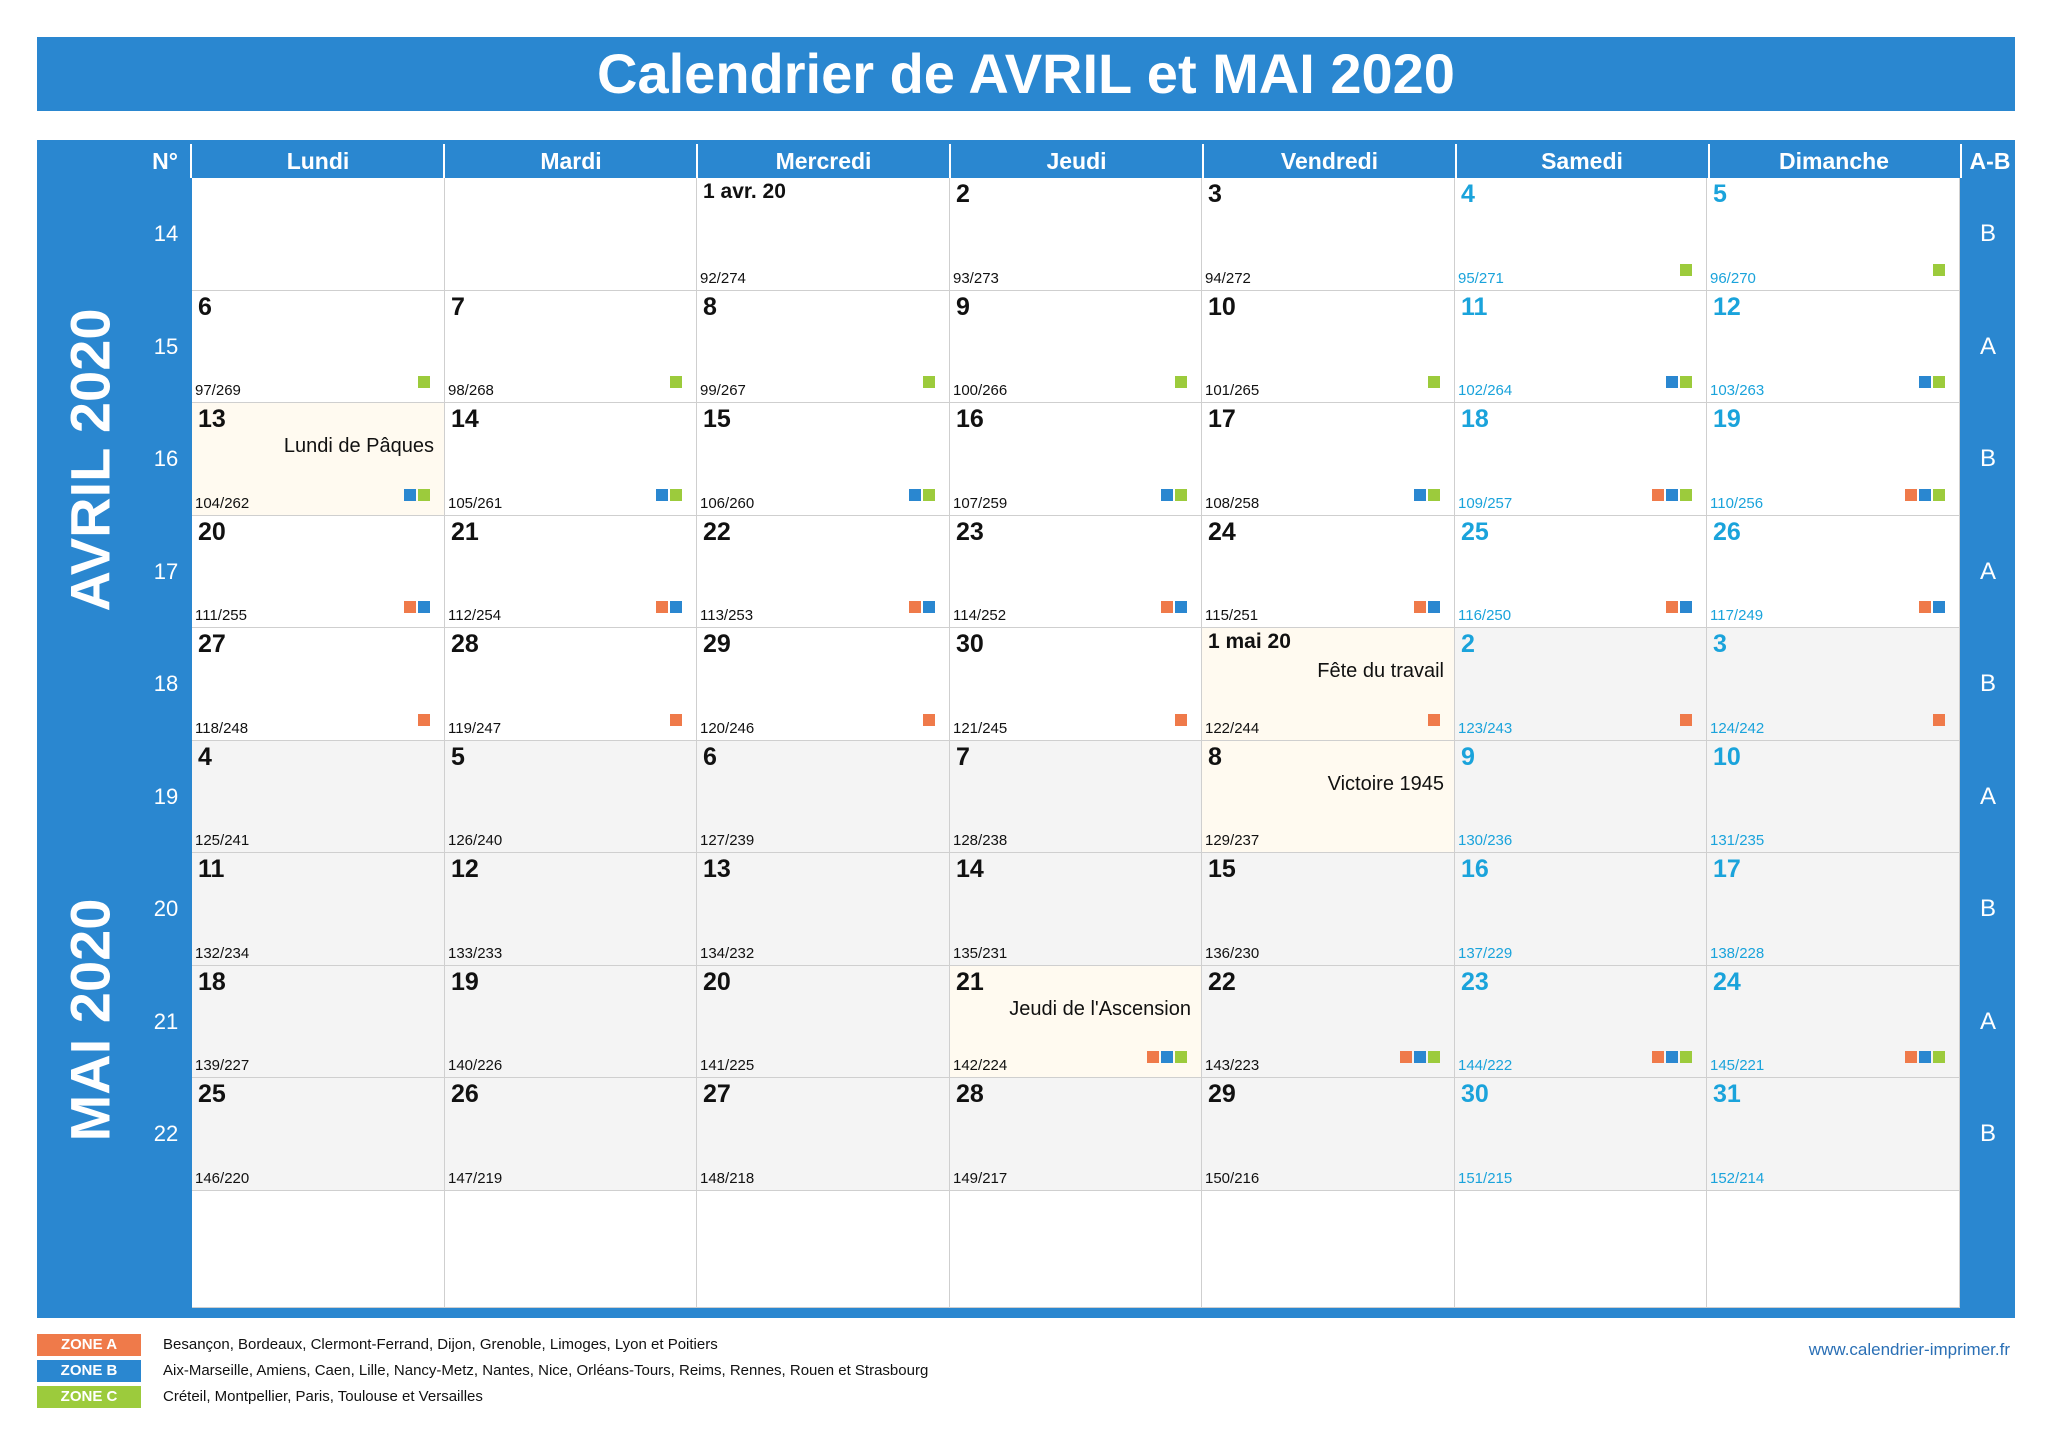 Image resolution: width=2048 pixels, height=1448 pixels. Describe the element at coordinates (1328, 572) in the screenshot. I see `day-cell-vendredi: 24 115/251` at that location.